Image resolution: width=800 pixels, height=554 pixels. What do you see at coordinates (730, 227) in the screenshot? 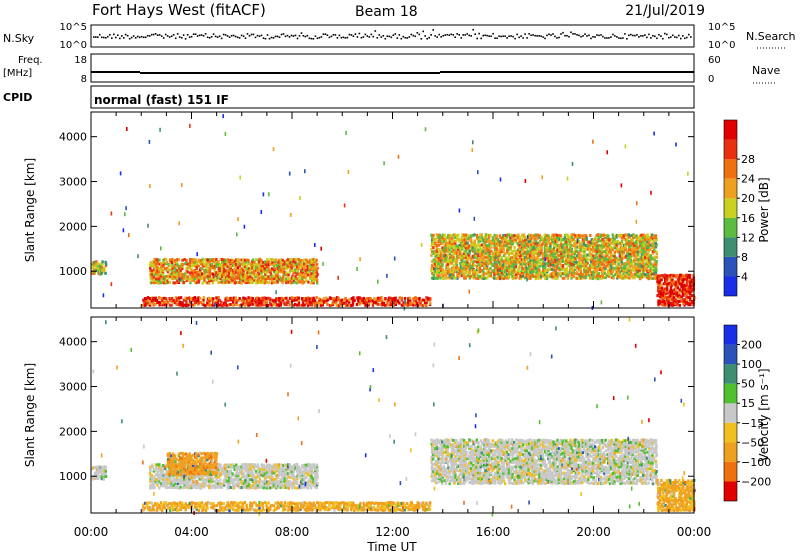
I see `colorbar-segment` at bounding box center [730, 227].